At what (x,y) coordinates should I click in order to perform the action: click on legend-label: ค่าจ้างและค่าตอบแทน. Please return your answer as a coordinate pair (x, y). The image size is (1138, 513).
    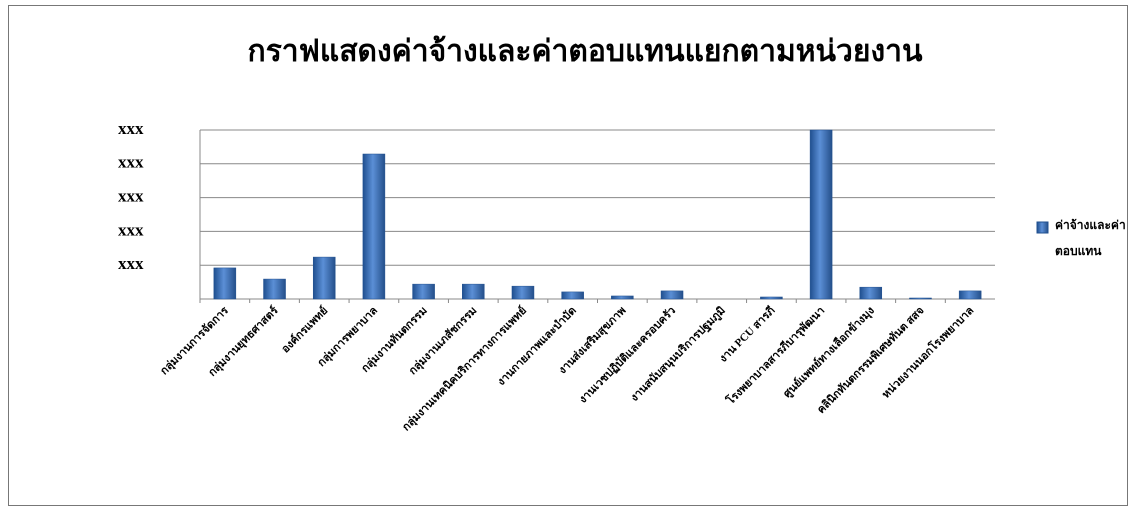
    Looking at the image, I should click on (1090, 238).